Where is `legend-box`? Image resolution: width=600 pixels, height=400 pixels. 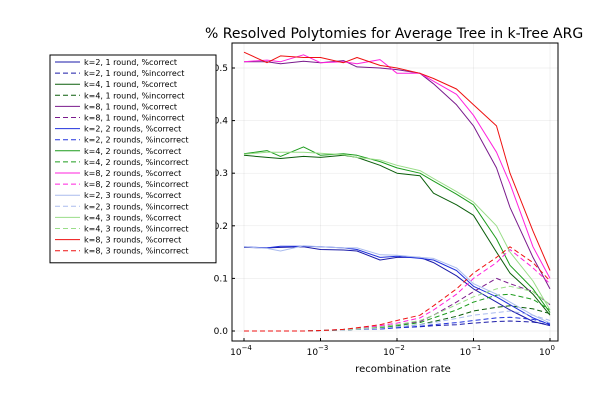
legend-box is located at coordinates (133, 159).